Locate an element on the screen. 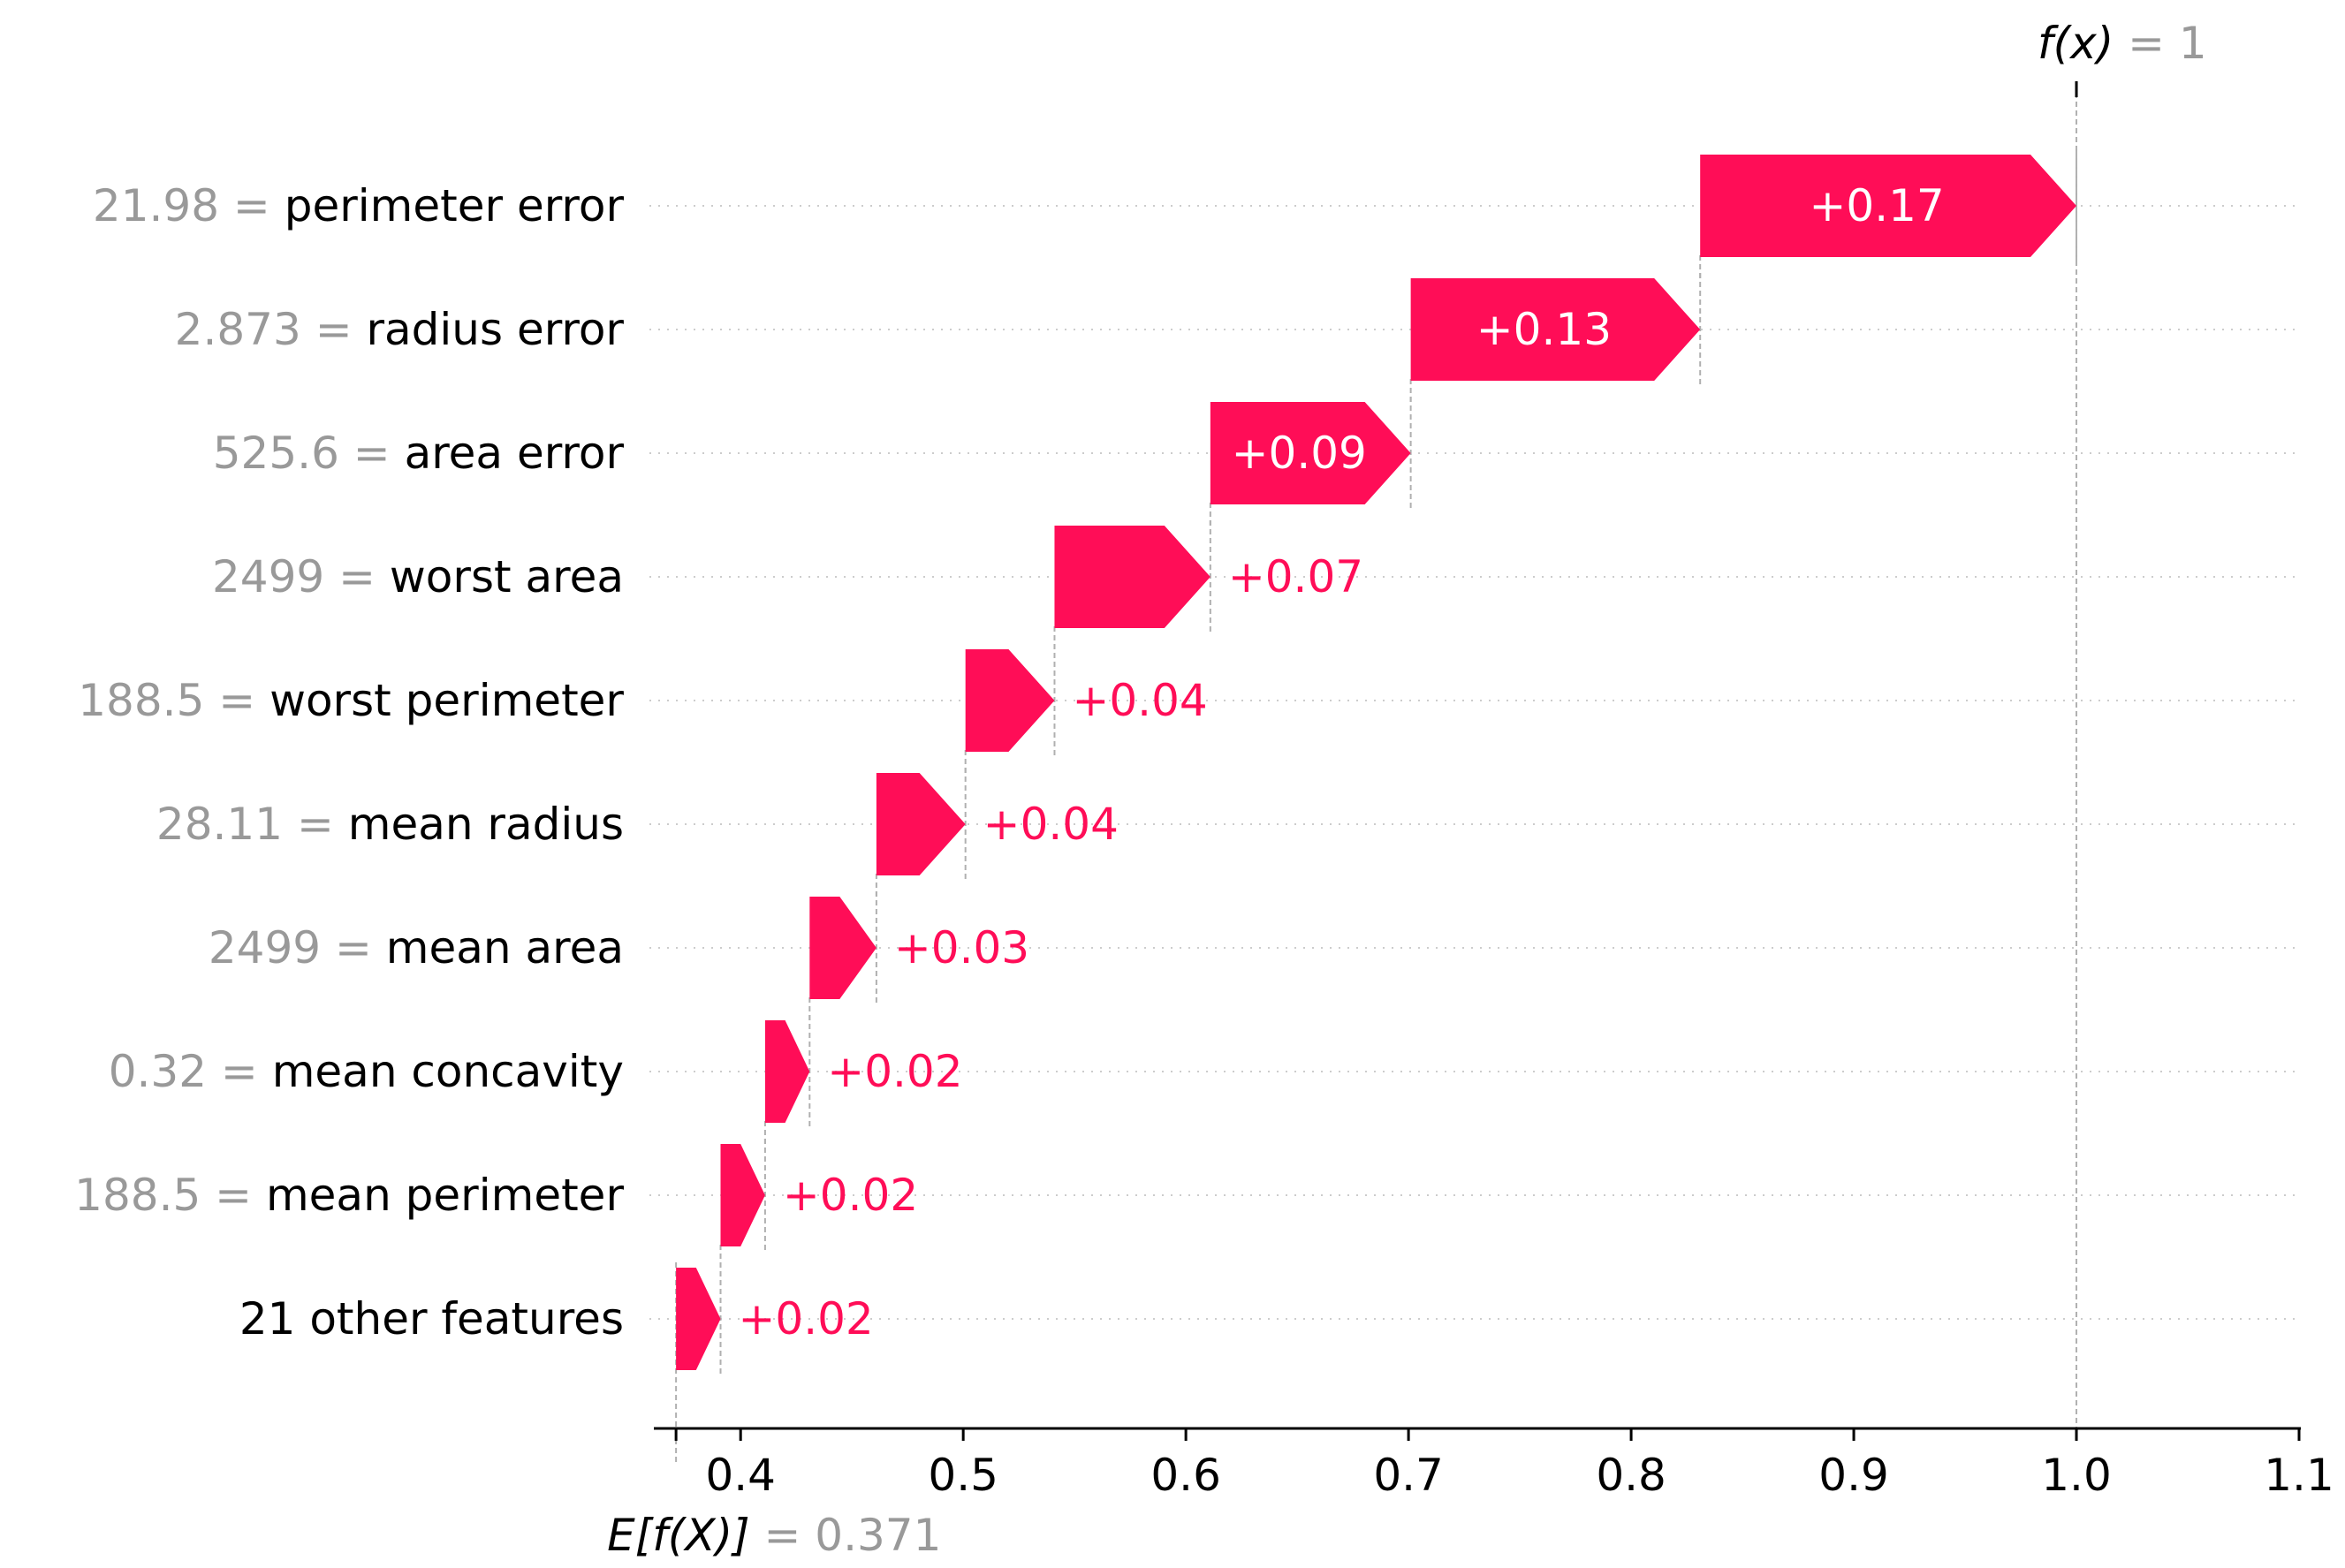 The width and height of the screenshot is (2345, 1568). feature-name: worst perimeter is located at coordinates (446, 700).